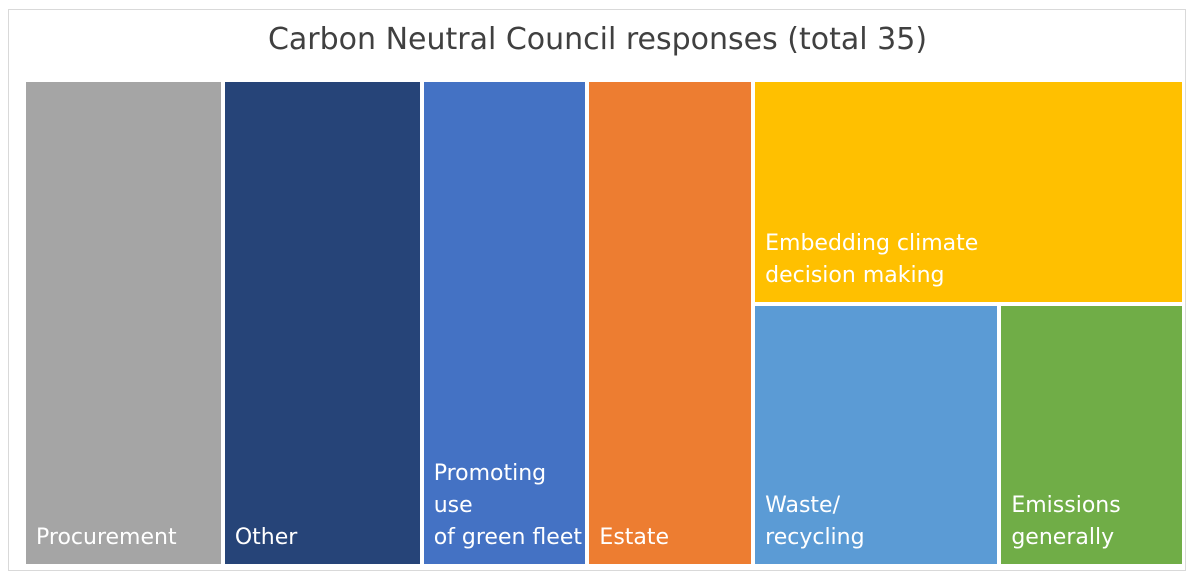 The image size is (1195, 577). Describe the element at coordinates (1091, 435) in the screenshot. I see `tile-emissions-generally: Emissions generally` at that location.